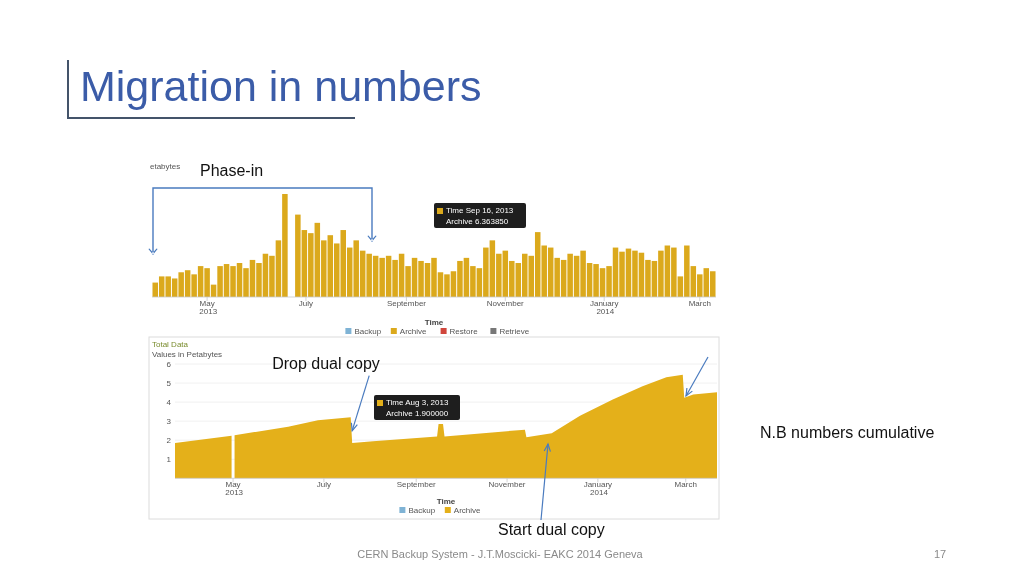  I want to click on chart-title: Migration in numbers, so click(281, 86).